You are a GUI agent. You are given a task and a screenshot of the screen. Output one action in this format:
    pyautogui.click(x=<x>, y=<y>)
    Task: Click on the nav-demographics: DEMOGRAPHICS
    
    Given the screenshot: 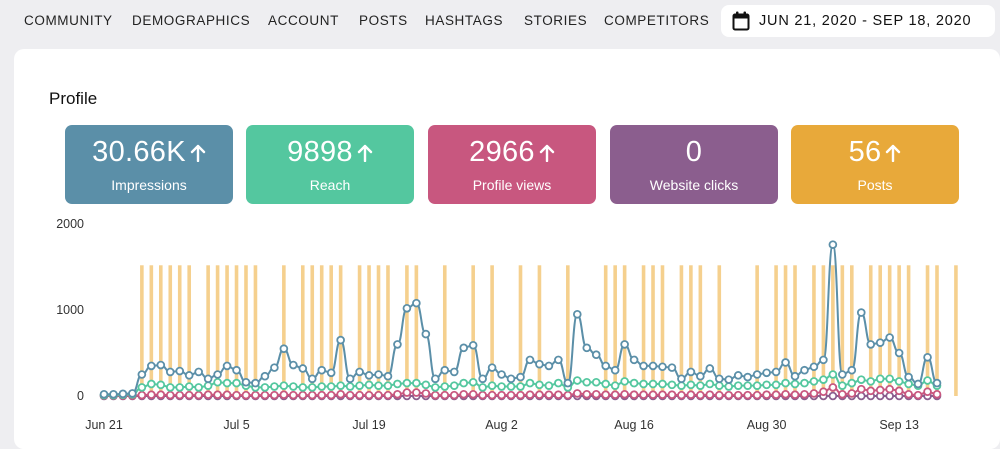 What is the action you would take?
    pyautogui.click(x=191, y=20)
    